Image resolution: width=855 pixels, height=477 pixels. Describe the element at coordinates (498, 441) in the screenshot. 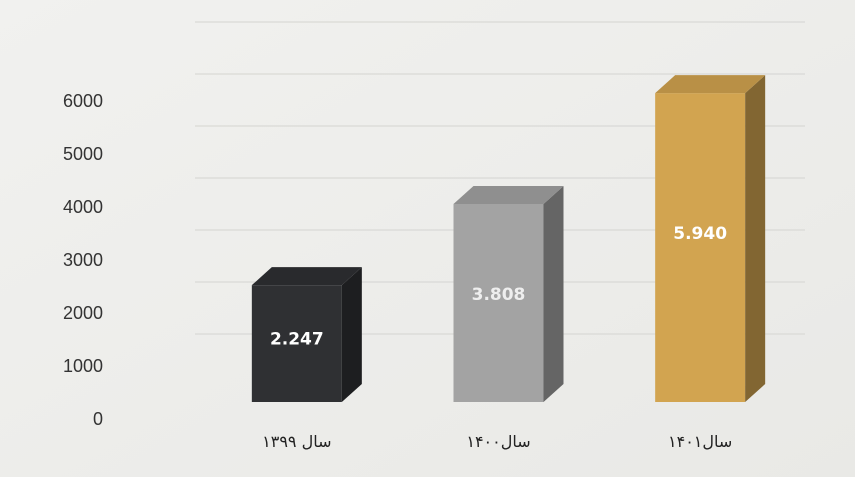

I see `x-category-label: سال۱۴۰۰` at that location.